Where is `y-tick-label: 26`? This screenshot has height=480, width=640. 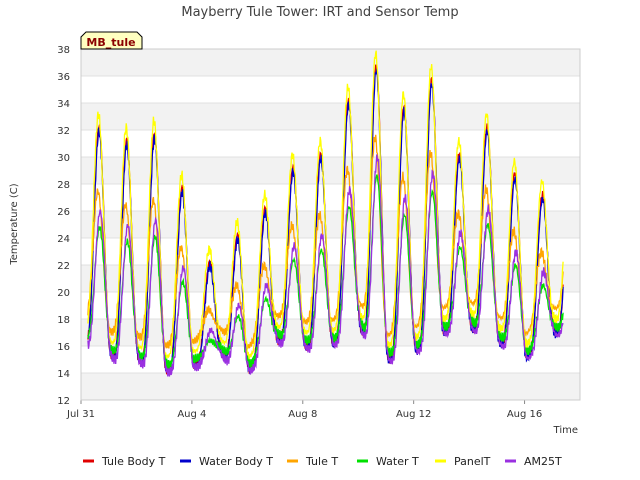
y-tick-label: 26 is located at coordinates (63, 212).